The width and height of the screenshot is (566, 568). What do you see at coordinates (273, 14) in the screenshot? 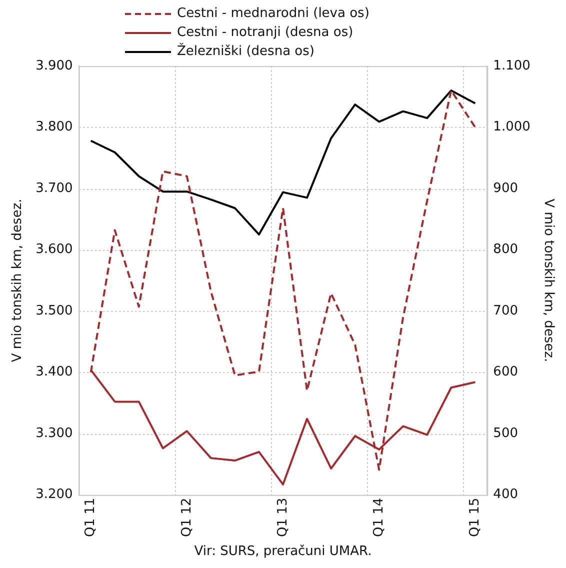
I see `legend-label: Cestni - mednarodni (leva os)` at bounding box center [273, 14].